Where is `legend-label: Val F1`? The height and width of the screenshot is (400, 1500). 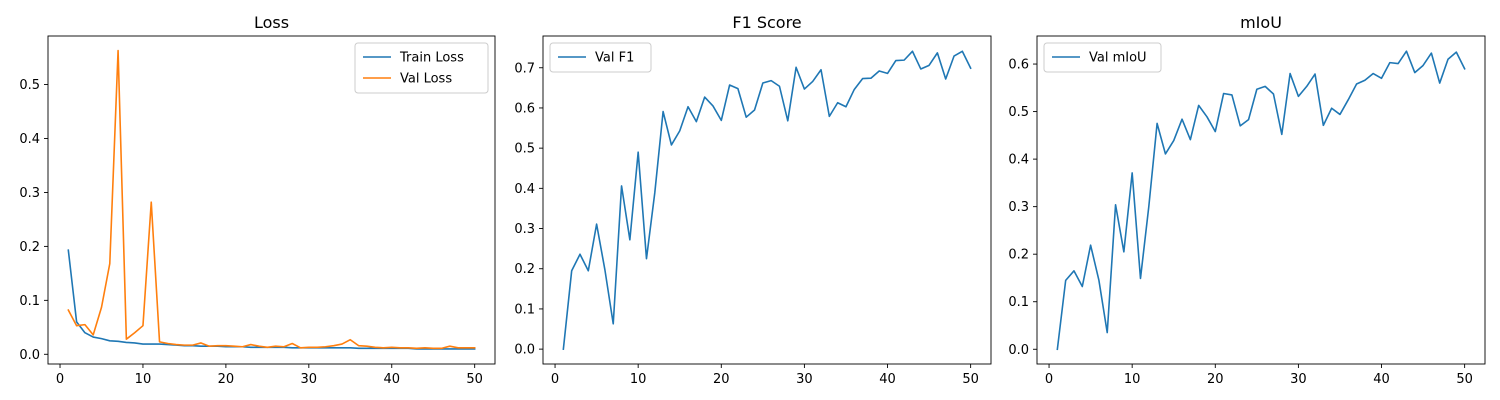 legend-label: Val F1 is located at coordinates (614, 58).